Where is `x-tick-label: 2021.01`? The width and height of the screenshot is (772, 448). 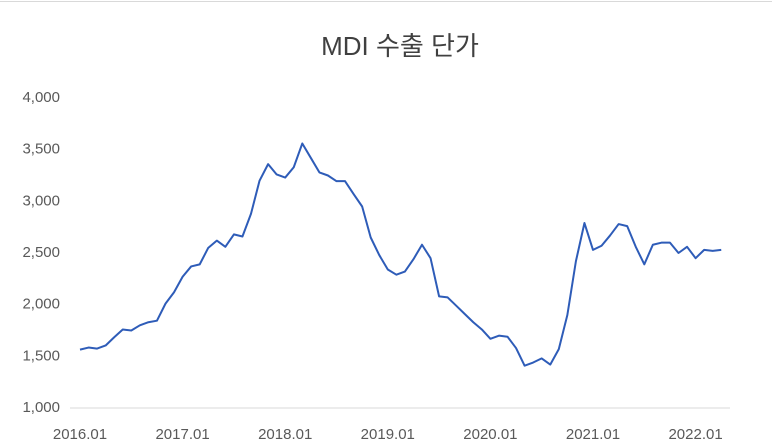
x-tick-label: 2021.01 is located at coordinates (593, 434).